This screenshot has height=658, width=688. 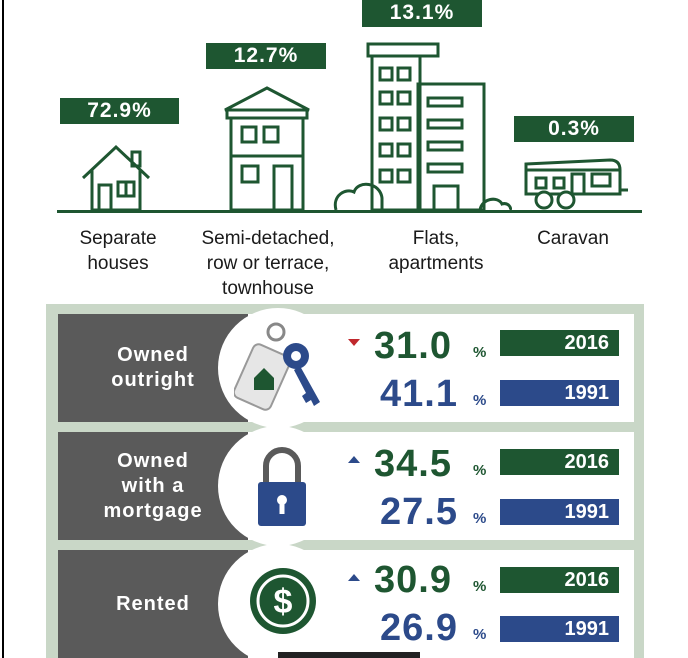 I want to click on keys-icon, so click(x=277, y=366).